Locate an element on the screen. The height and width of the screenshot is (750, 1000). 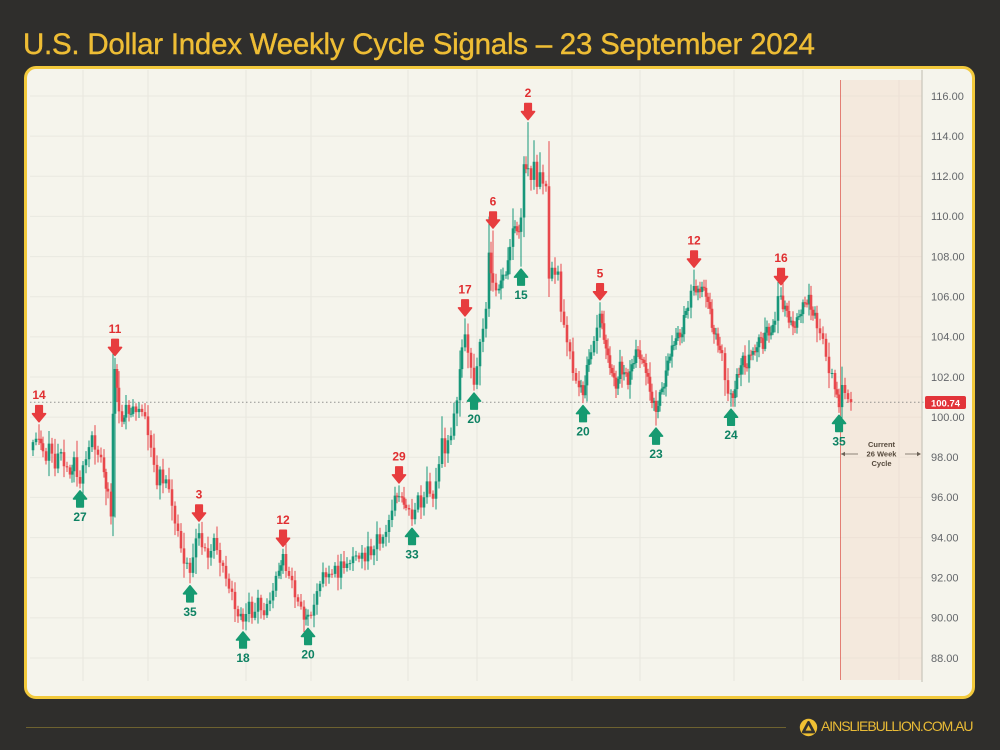
svg-text: 88.00 is located at coordinates (945, 659).